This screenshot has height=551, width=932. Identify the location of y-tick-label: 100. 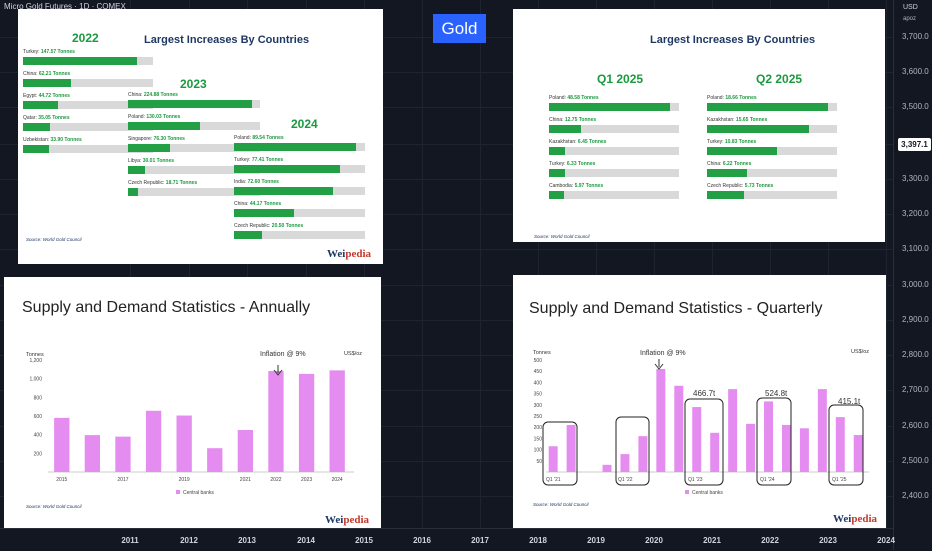
(538, 451).